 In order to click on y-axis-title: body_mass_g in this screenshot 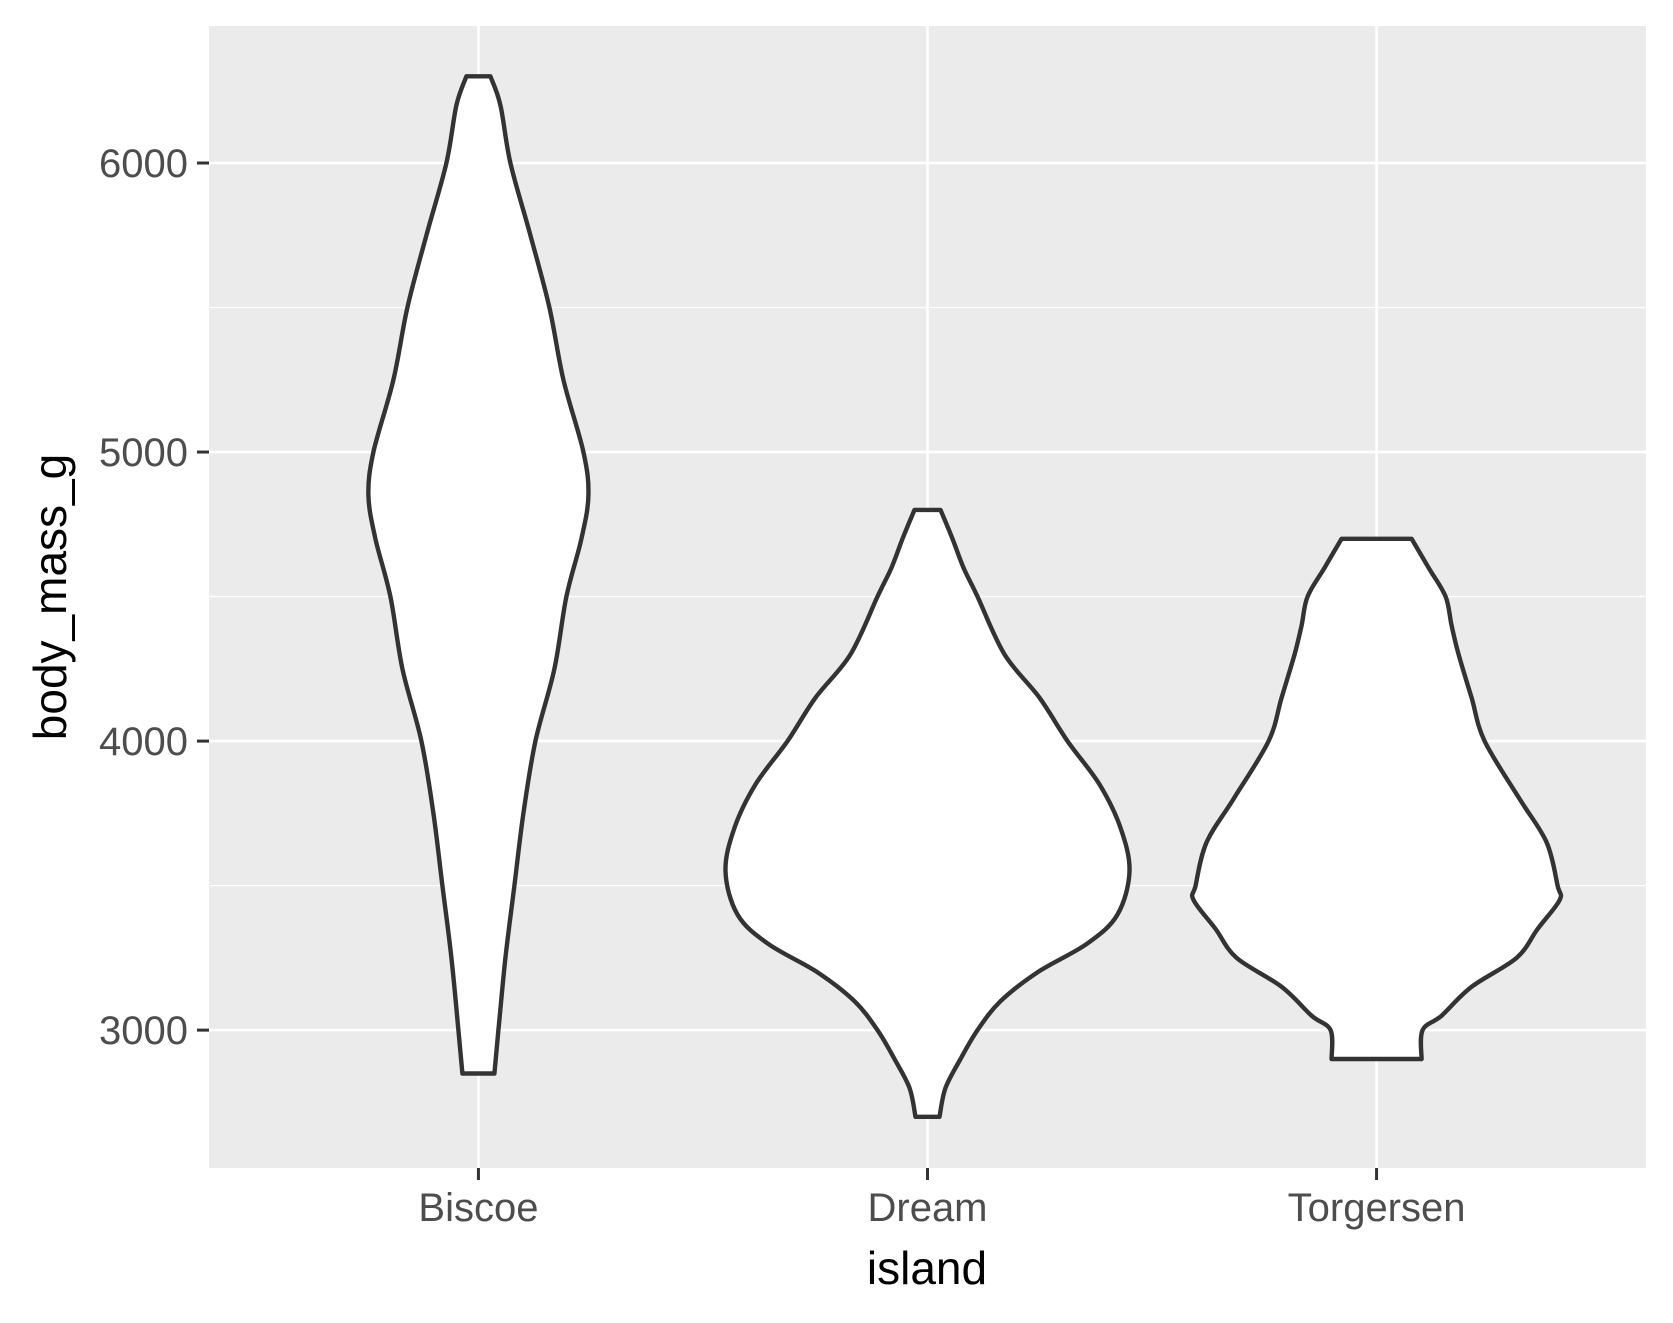, I will do `click(50, 597)`.